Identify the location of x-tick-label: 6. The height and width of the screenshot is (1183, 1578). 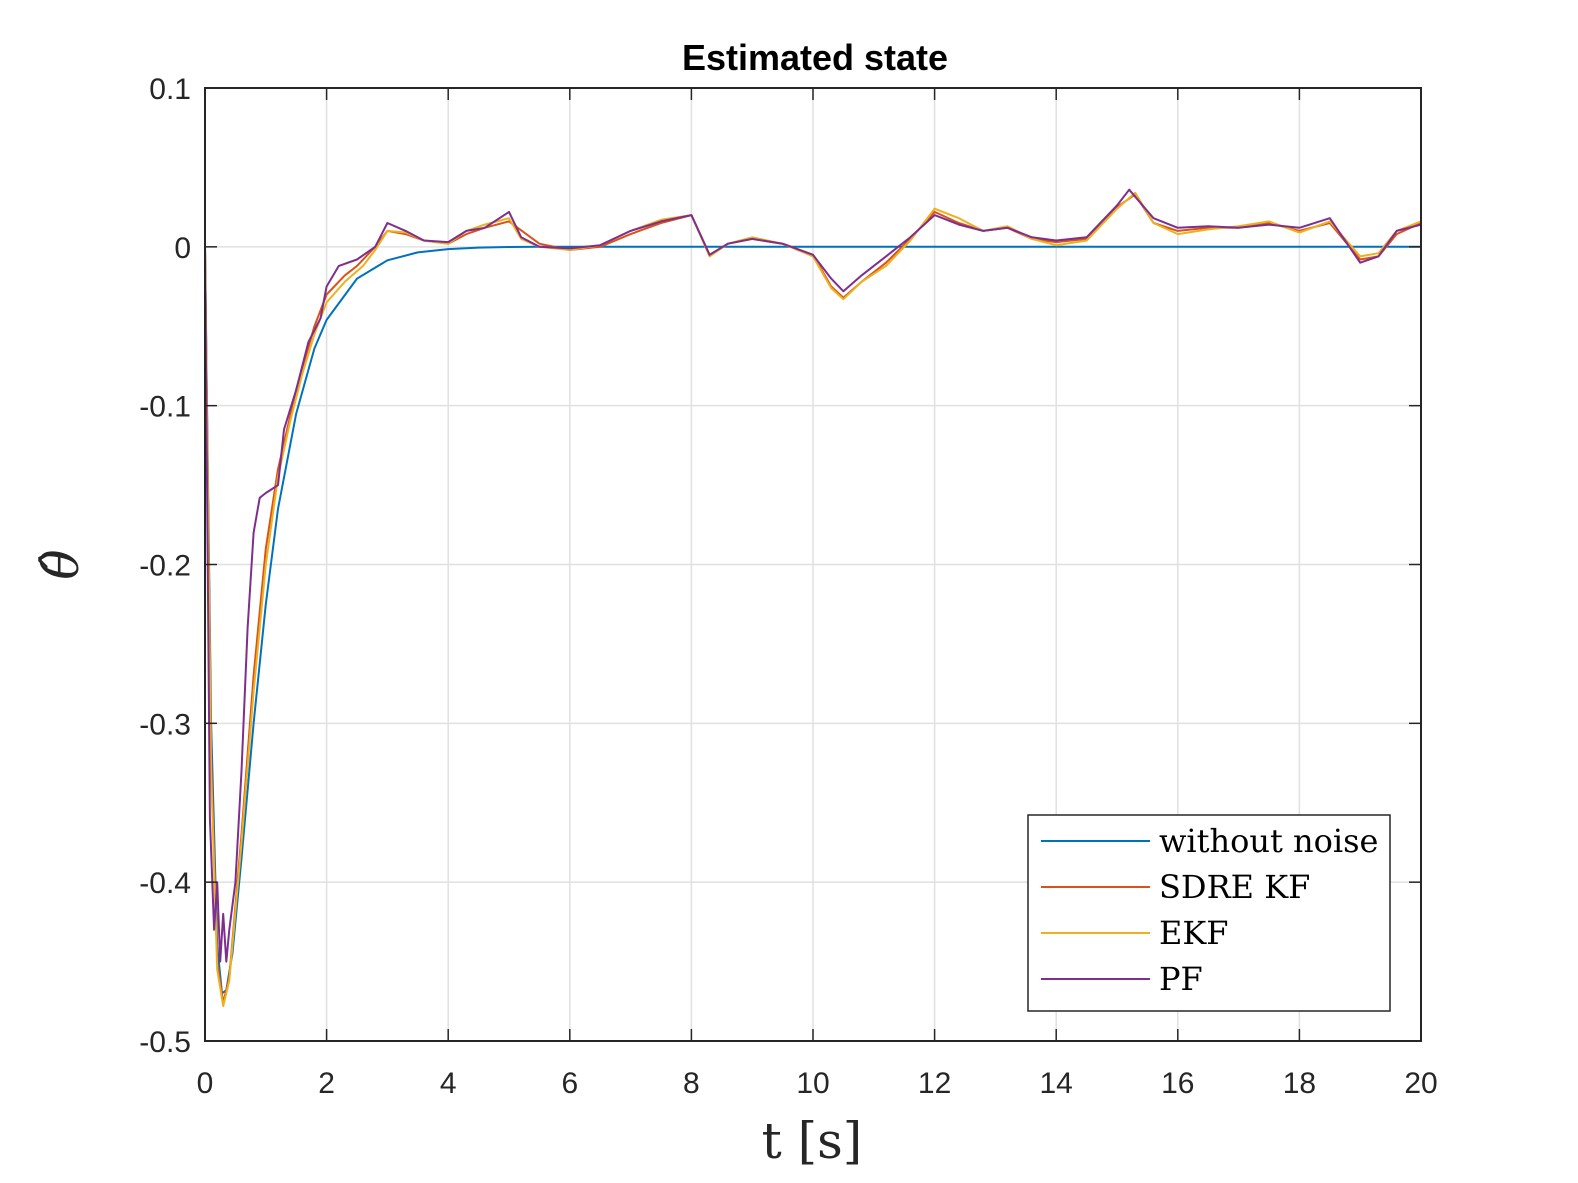
(569, 1083).